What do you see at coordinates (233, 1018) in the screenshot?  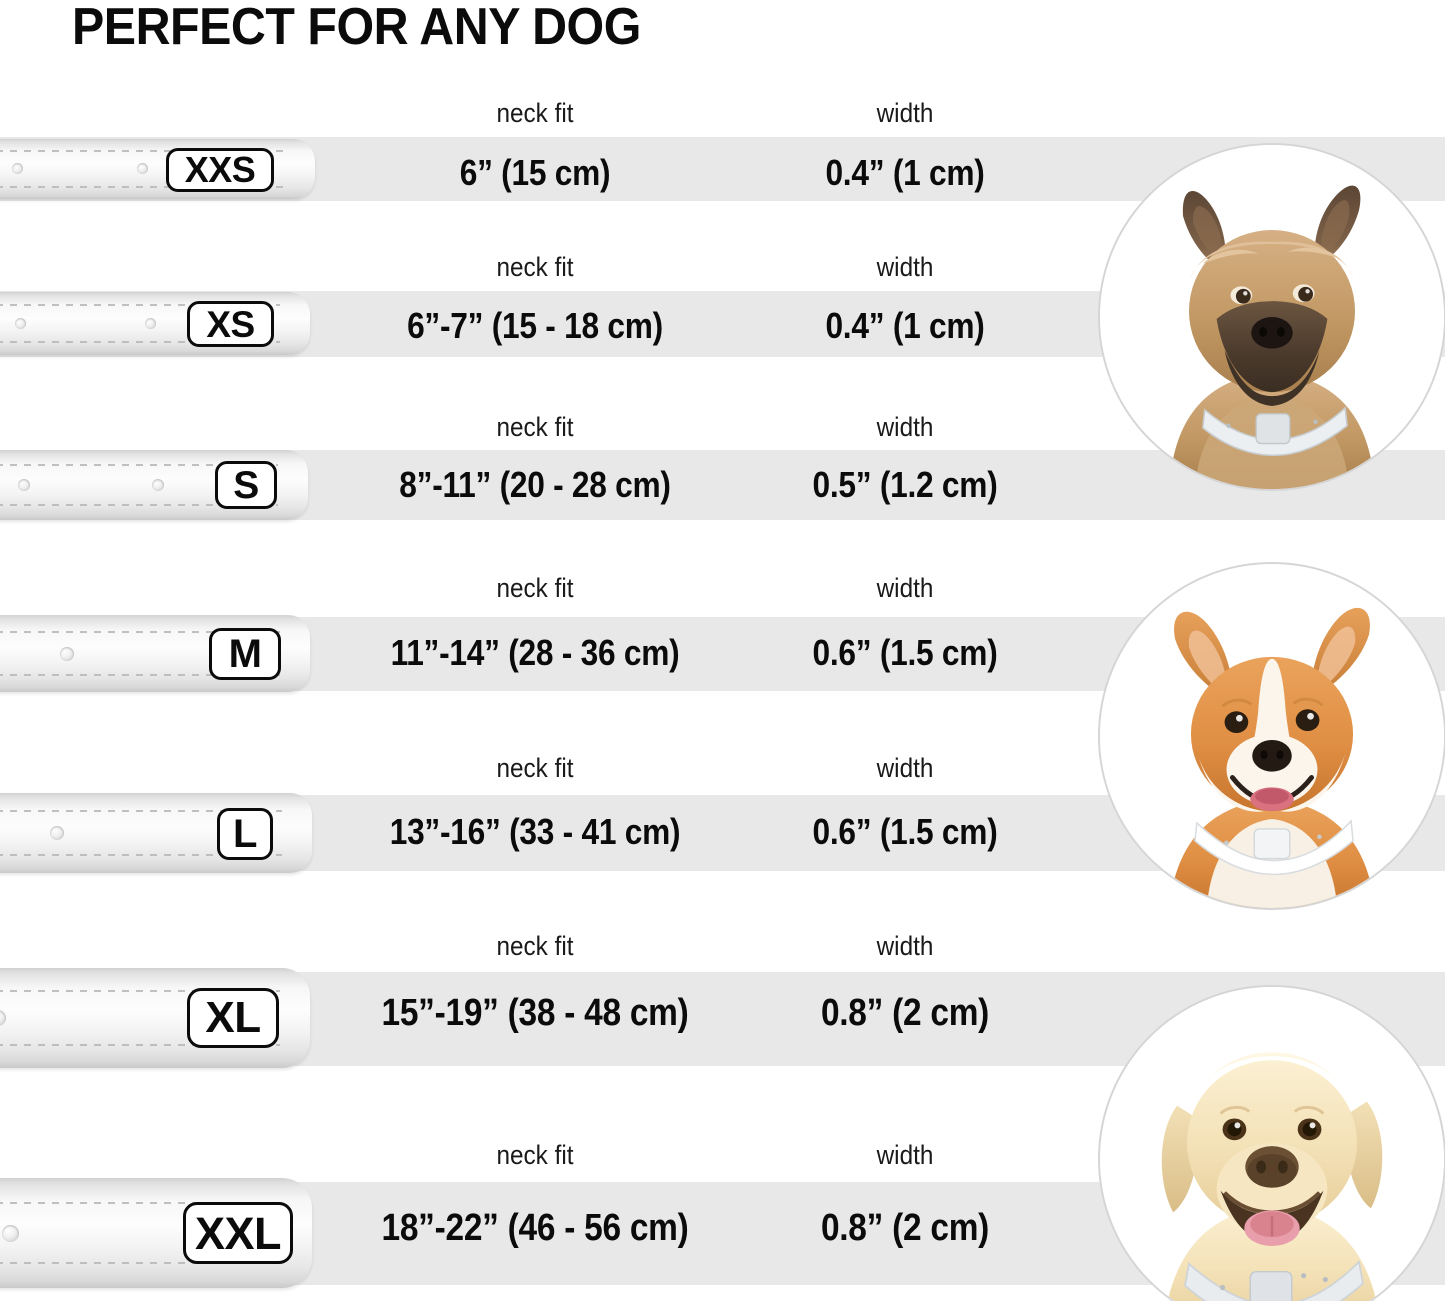 I see `size-badge-xl: XL` at bounding box center [233, 1018].